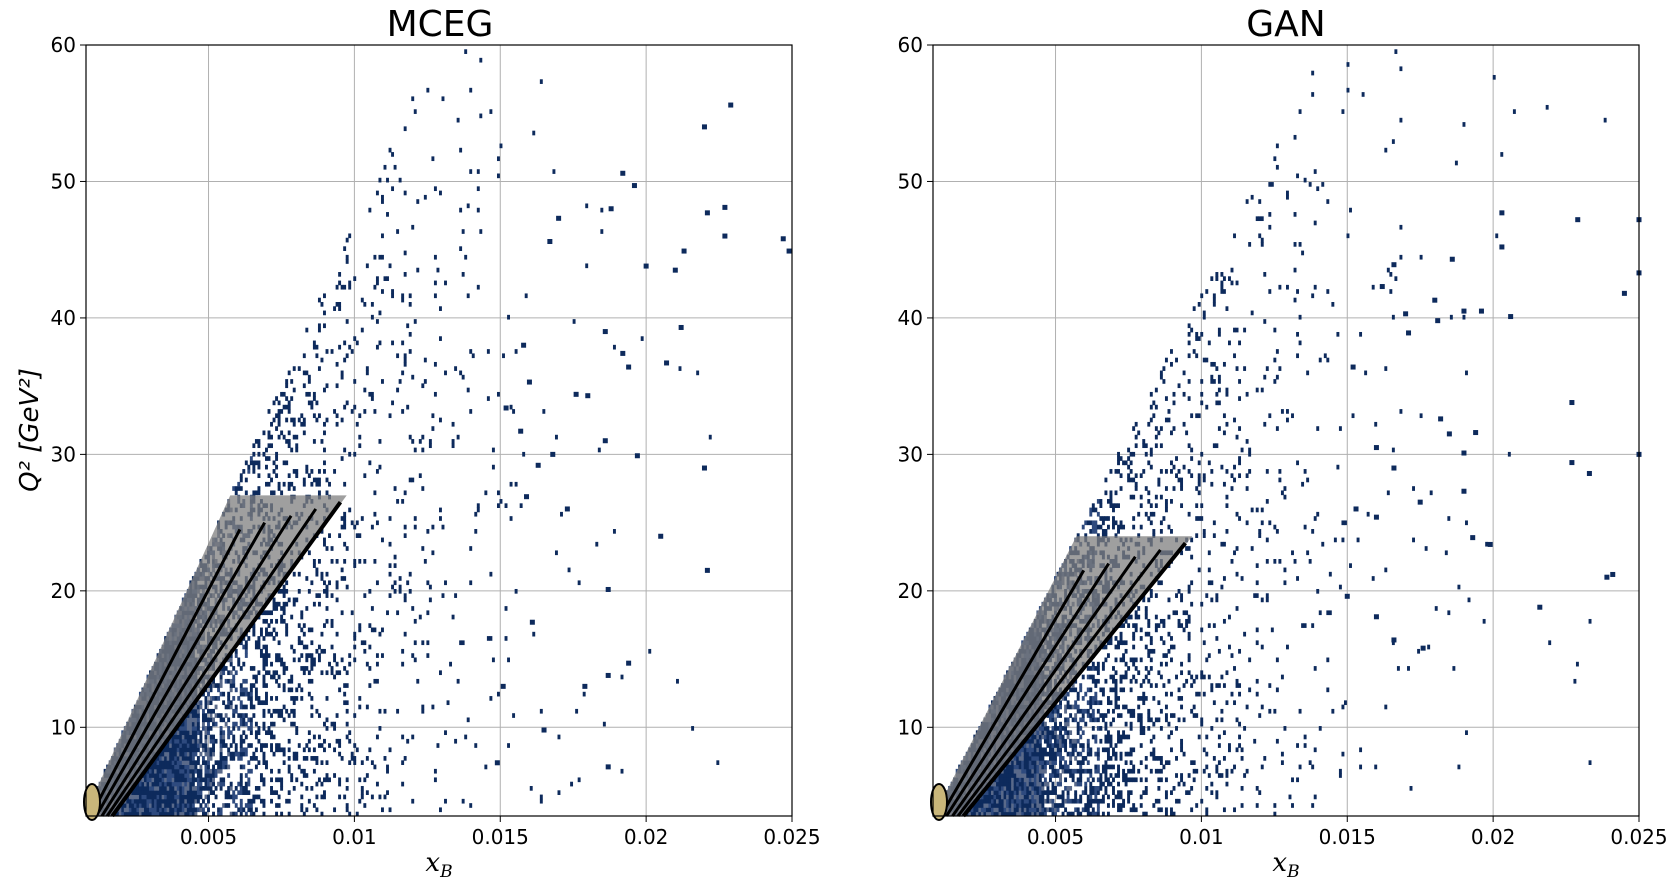  Describe the element at coordinates (92, 802) in the screenshot. I see `contour-core` at that location.